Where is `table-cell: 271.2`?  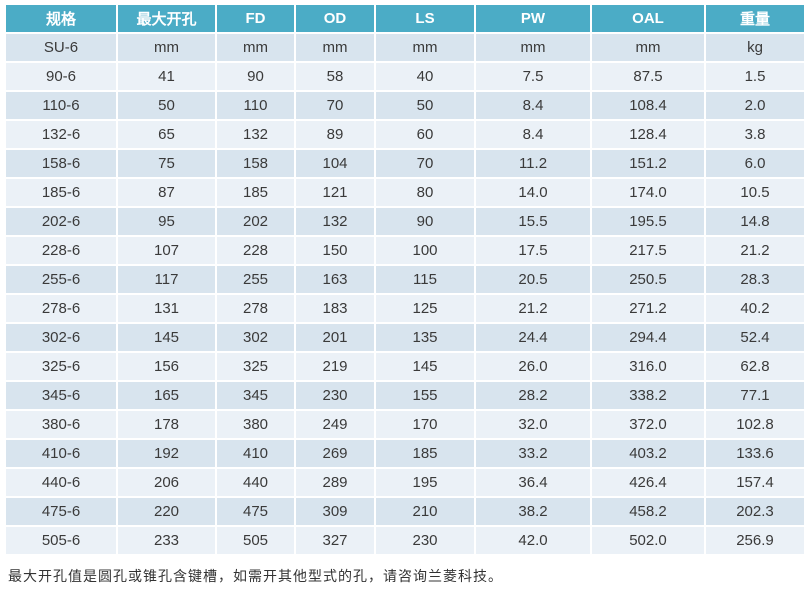
table-cell: 271.2 is located at coordinates (648, 308).